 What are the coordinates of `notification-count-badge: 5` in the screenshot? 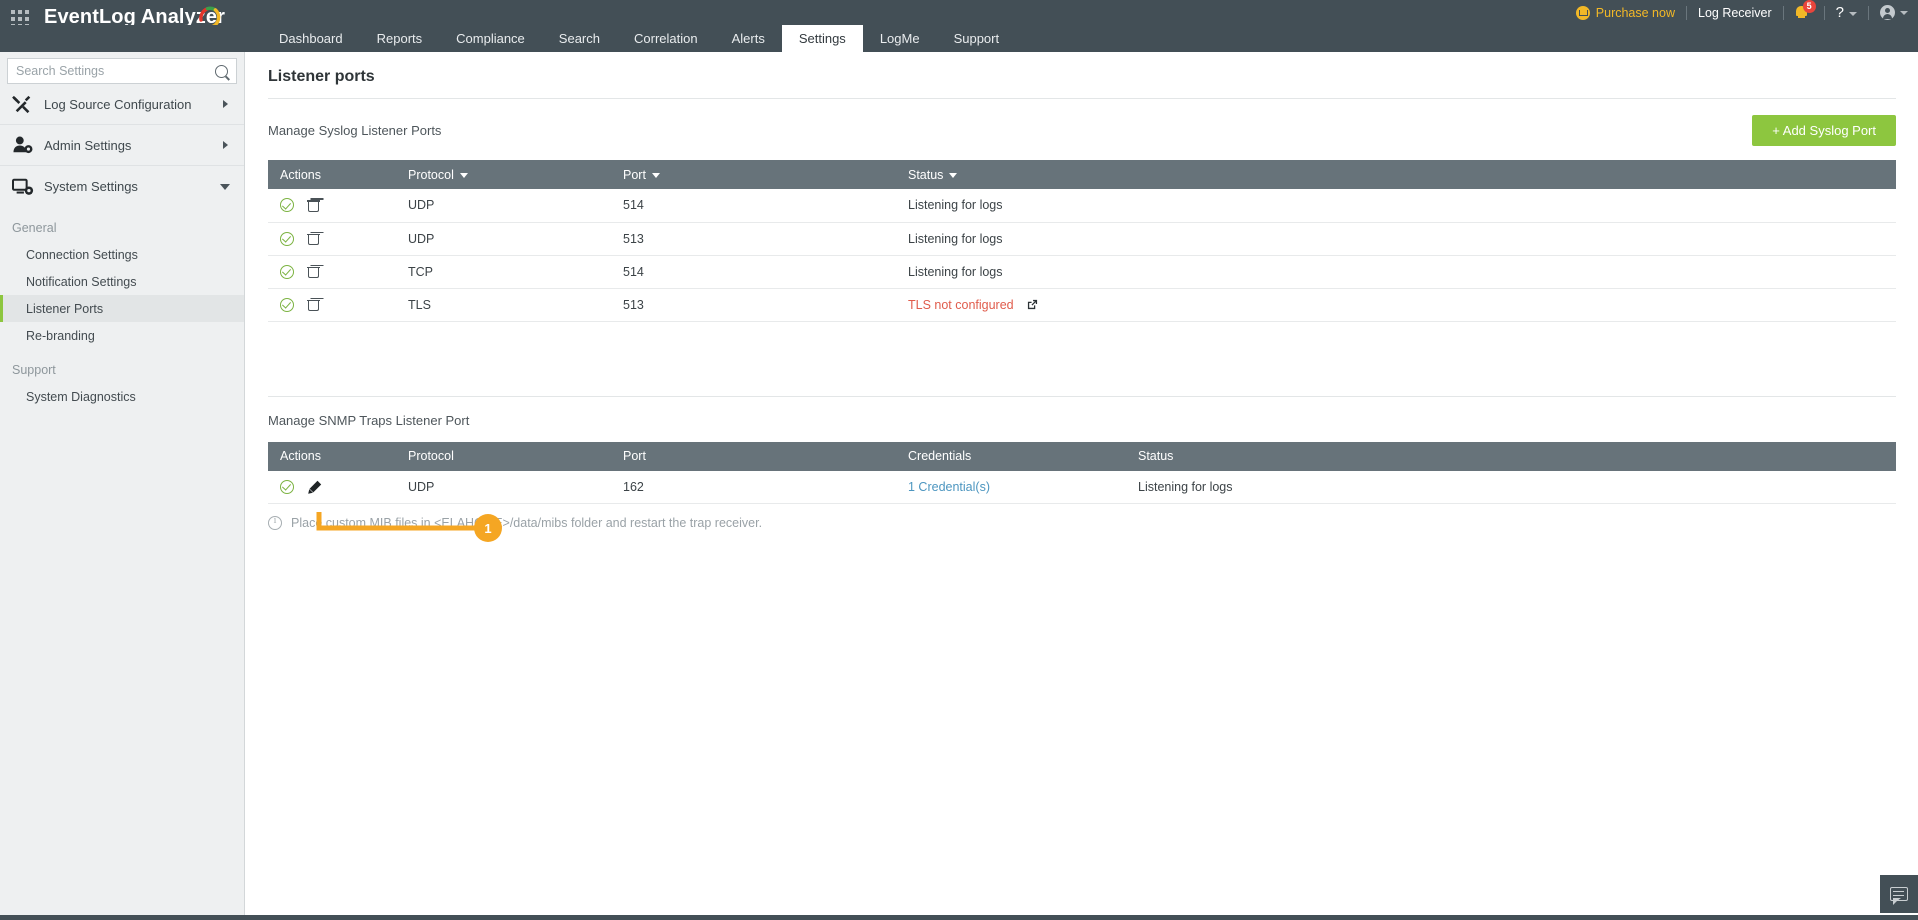 It's located at (1809, 6).